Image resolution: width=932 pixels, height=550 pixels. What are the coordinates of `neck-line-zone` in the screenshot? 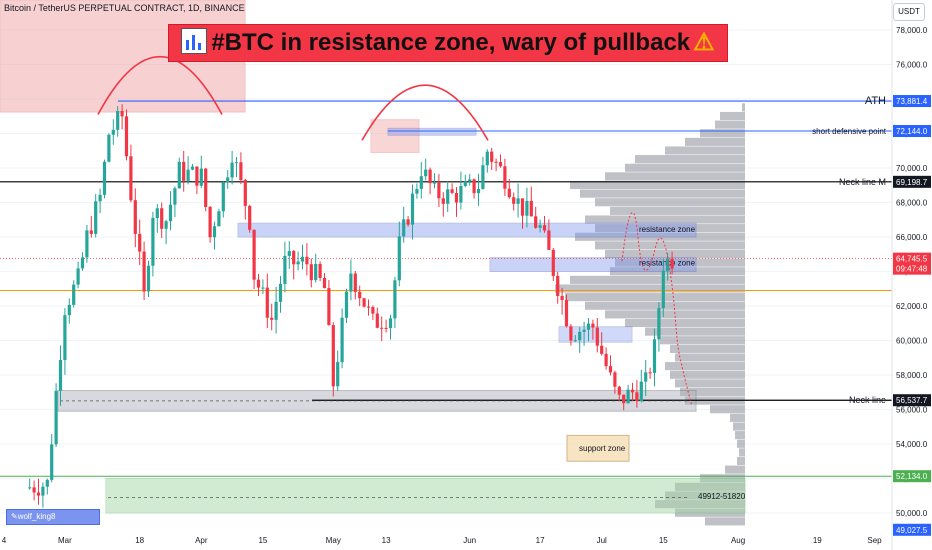 It's located at (377, 401).